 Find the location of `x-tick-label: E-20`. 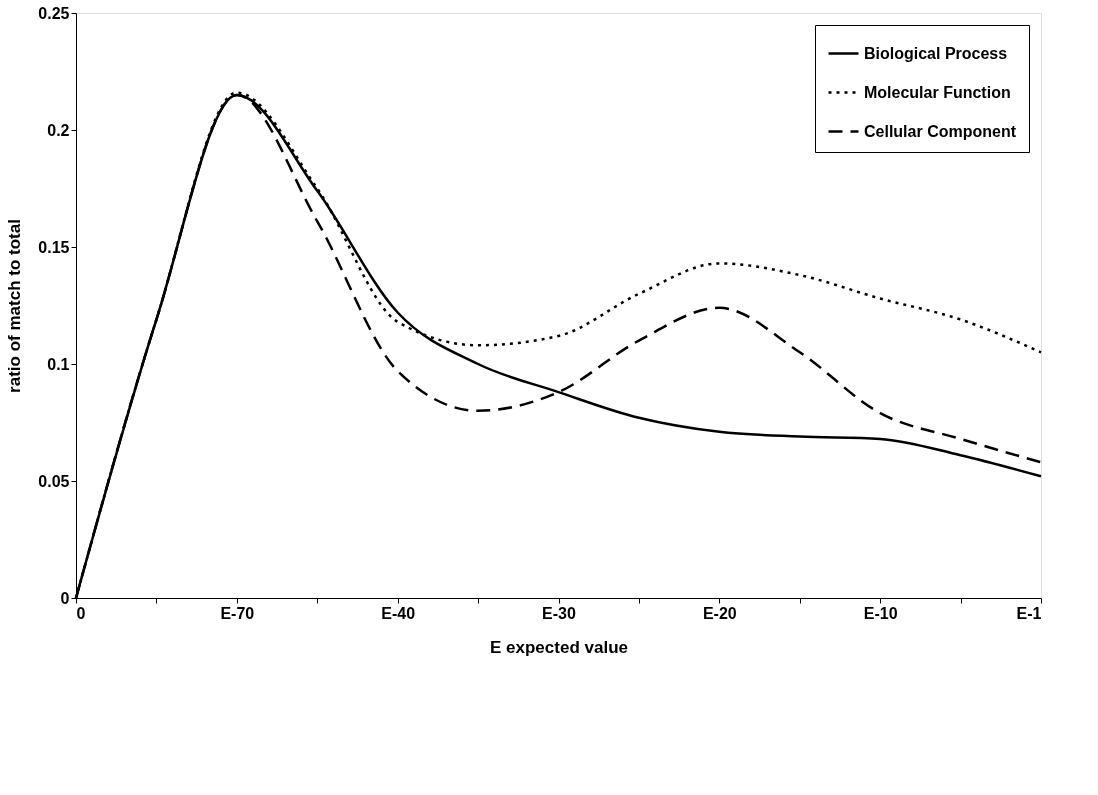

x-tick-label: E-20 is located at coordinates (719, 613).